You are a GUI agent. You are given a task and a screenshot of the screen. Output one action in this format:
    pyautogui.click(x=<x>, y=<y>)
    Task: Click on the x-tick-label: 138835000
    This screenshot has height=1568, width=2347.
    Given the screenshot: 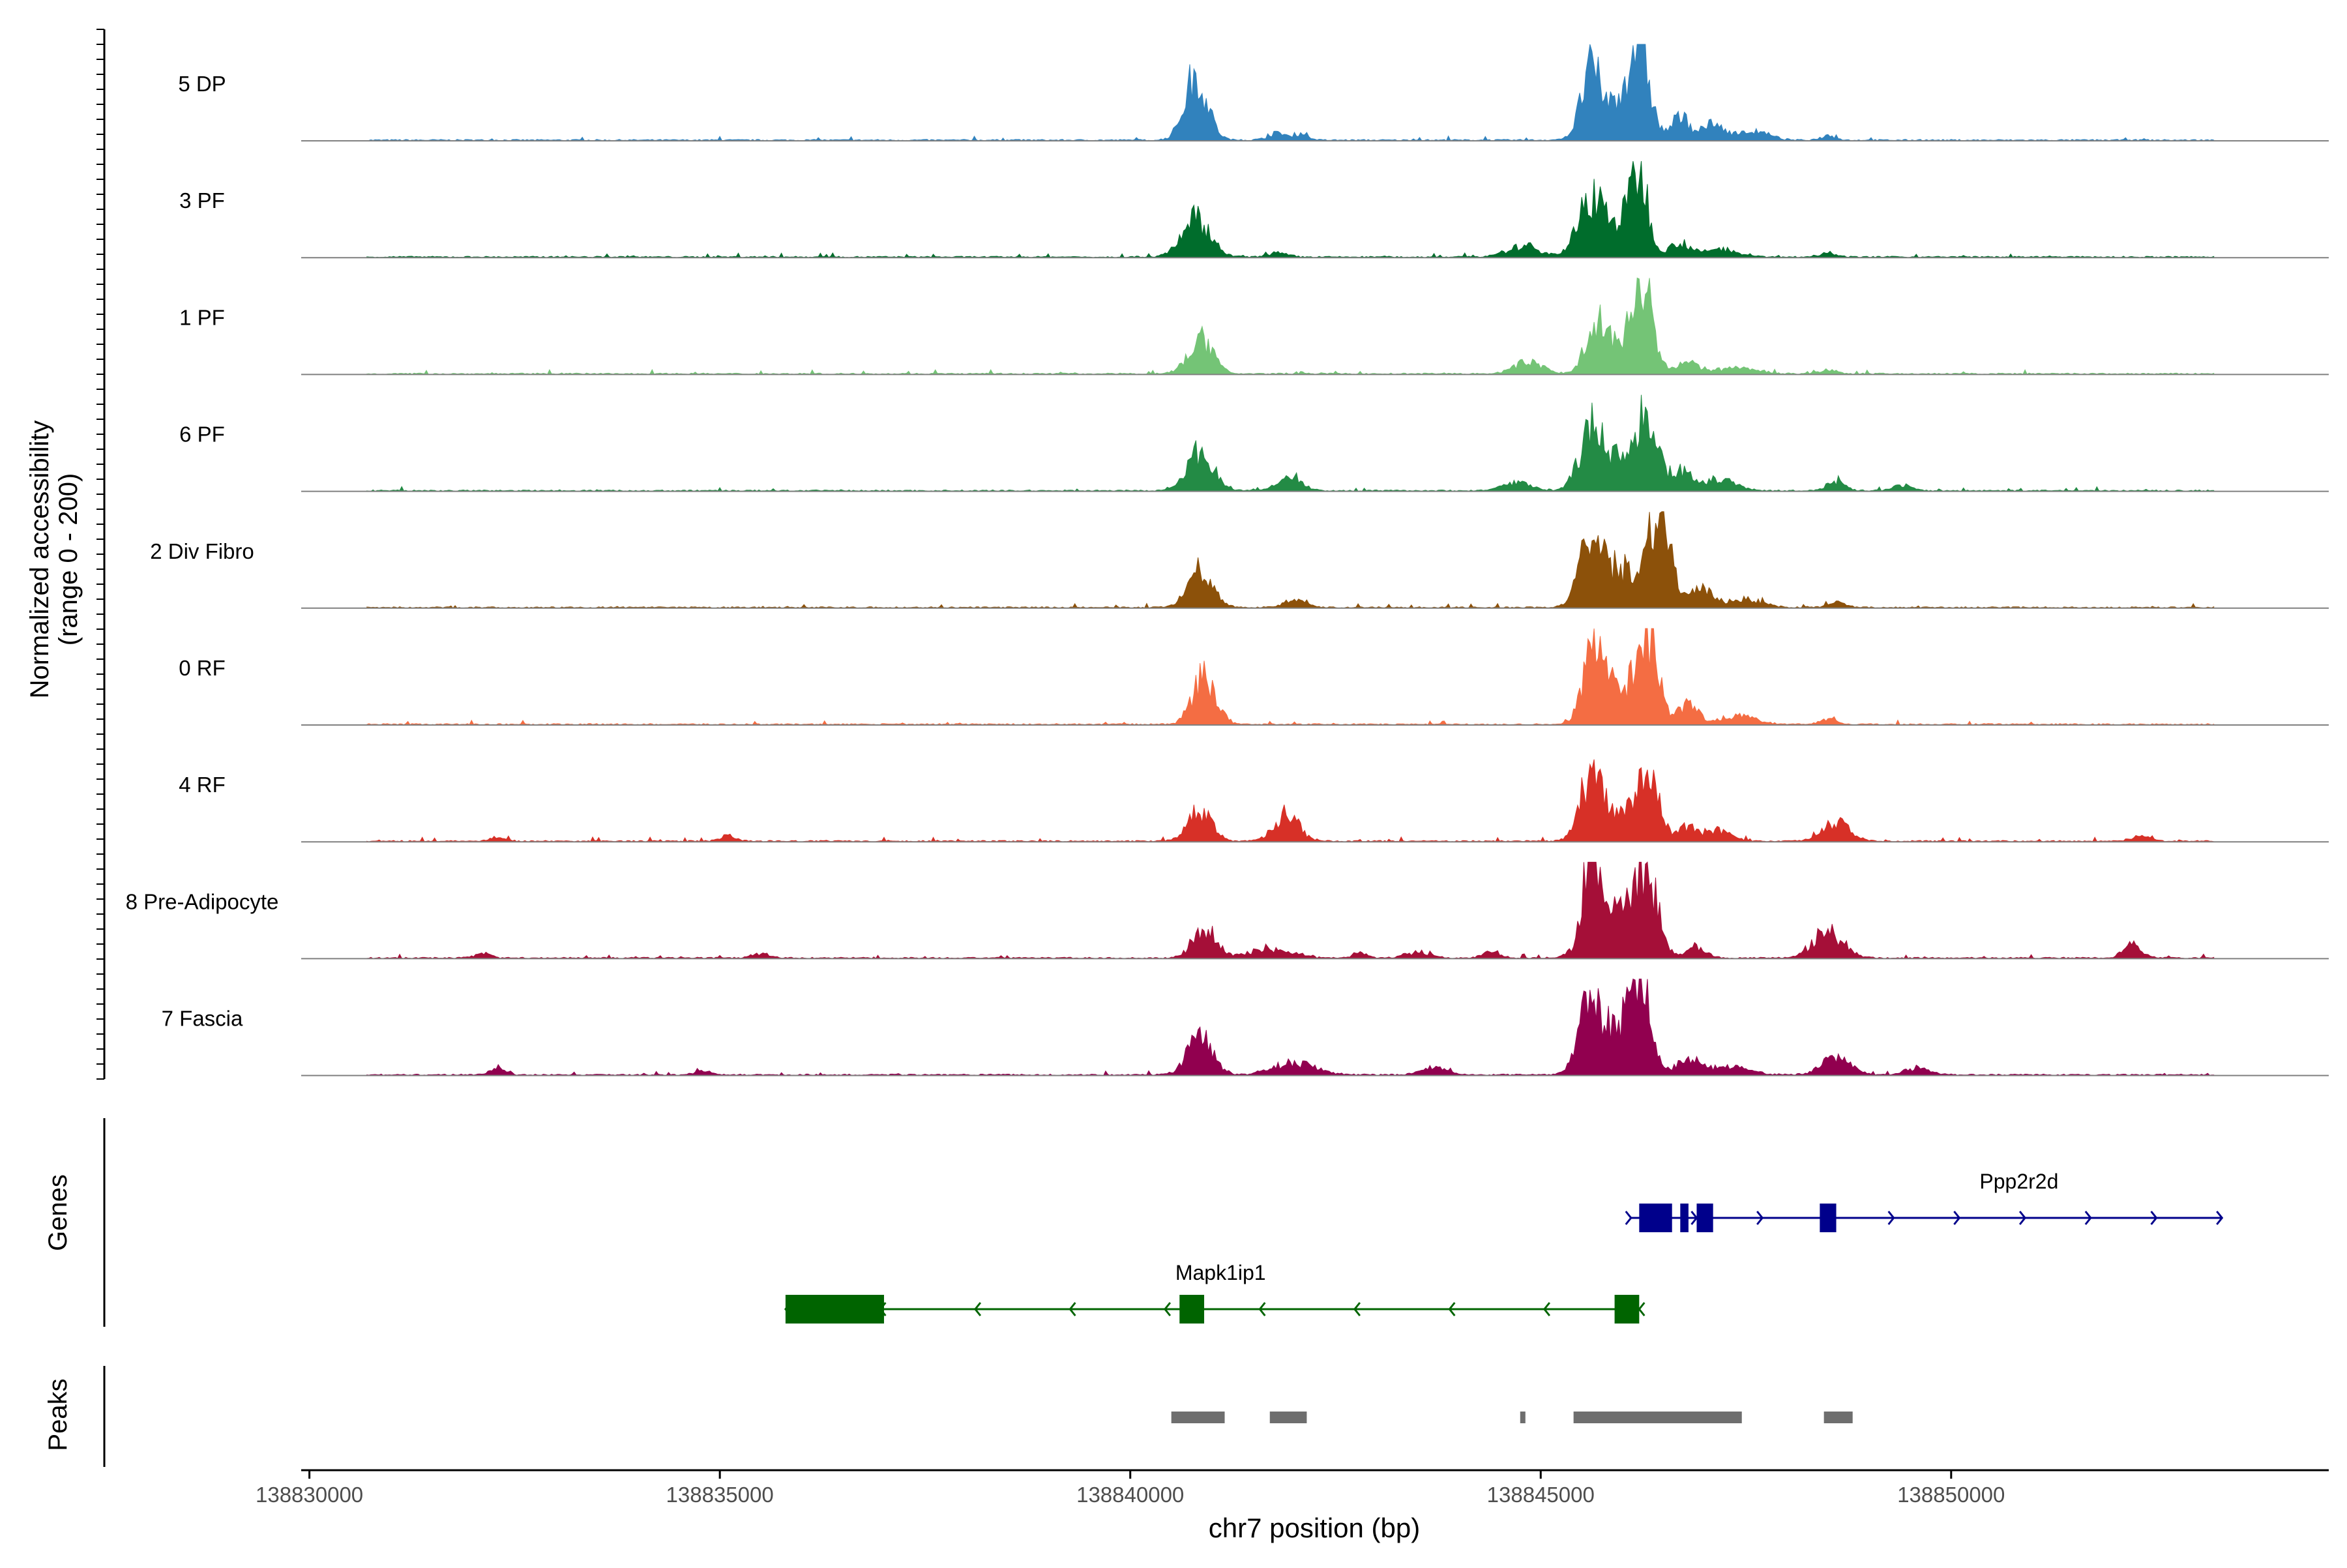 What is the action you would take?
    pyautogui.click(x=720, y=1495)
    